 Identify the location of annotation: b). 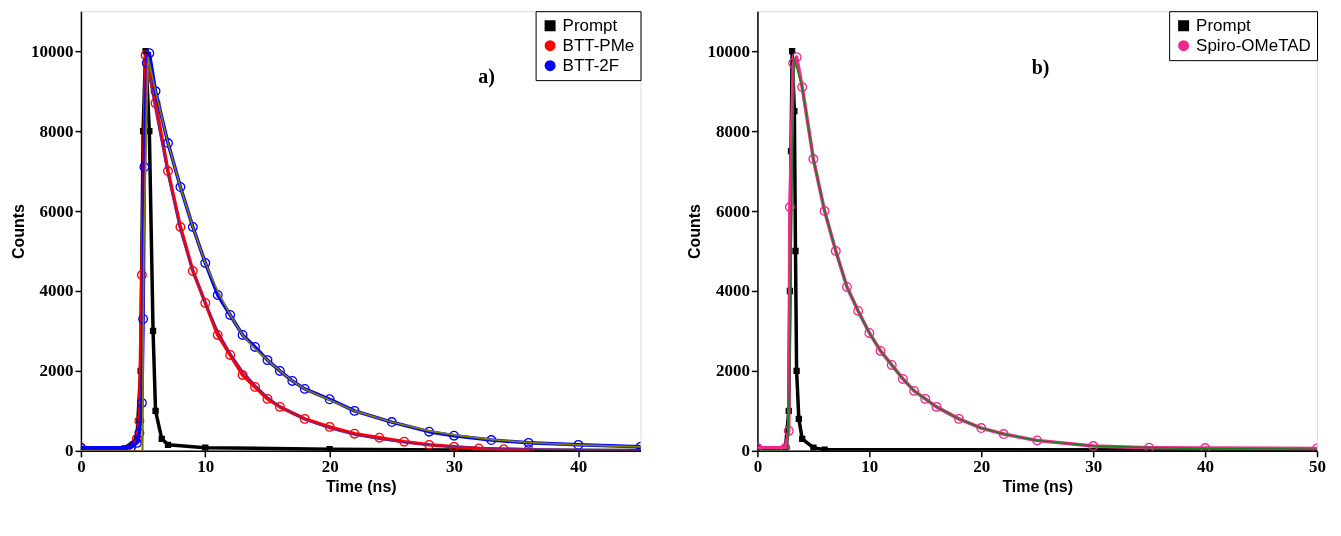
(1040, 68).